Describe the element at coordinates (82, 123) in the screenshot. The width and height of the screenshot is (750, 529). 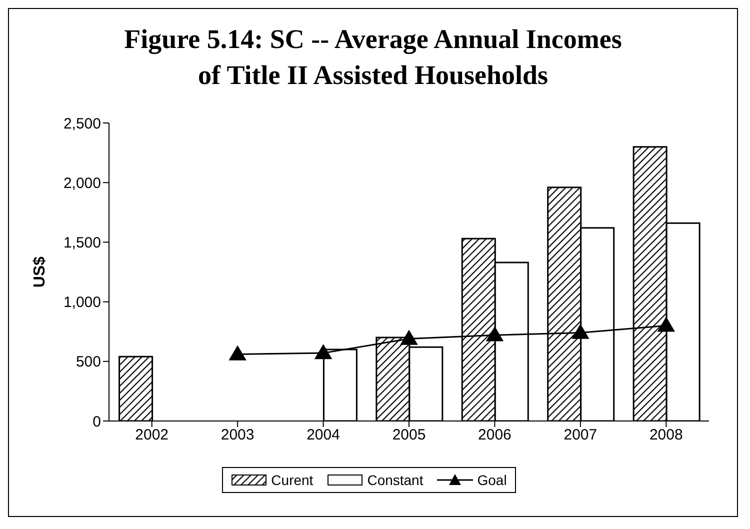
I see `y-tick-label: 2,500` at that location.